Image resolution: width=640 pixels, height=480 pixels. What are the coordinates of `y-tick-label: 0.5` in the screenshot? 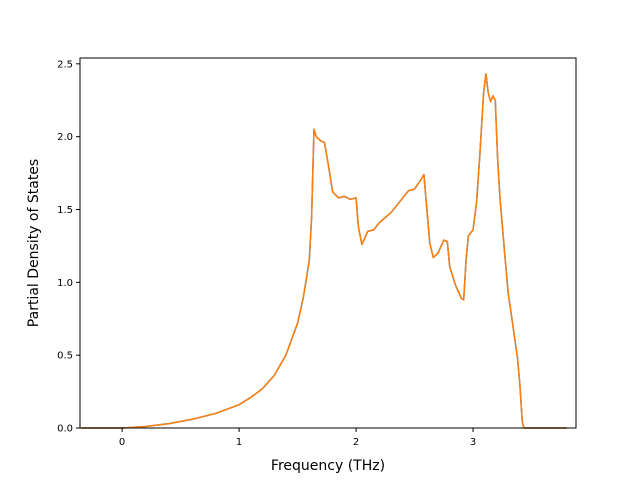 It's located at (65, 356).